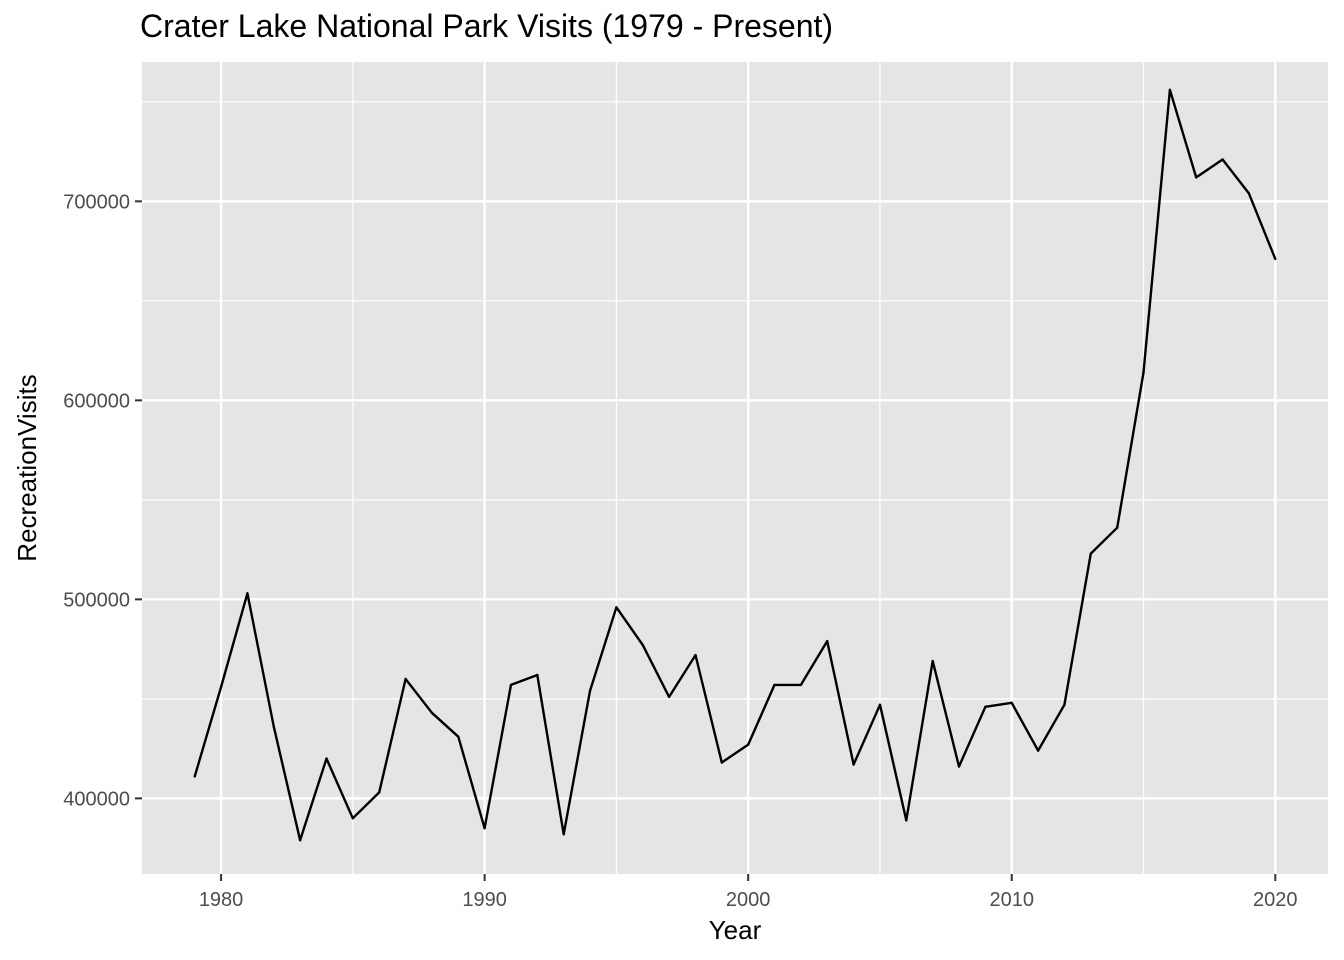  What do you see at coordinates (27, 467) in the screenshot?
I see `y-axis-title: RecreationVisits` at bounding box center [27, 467].